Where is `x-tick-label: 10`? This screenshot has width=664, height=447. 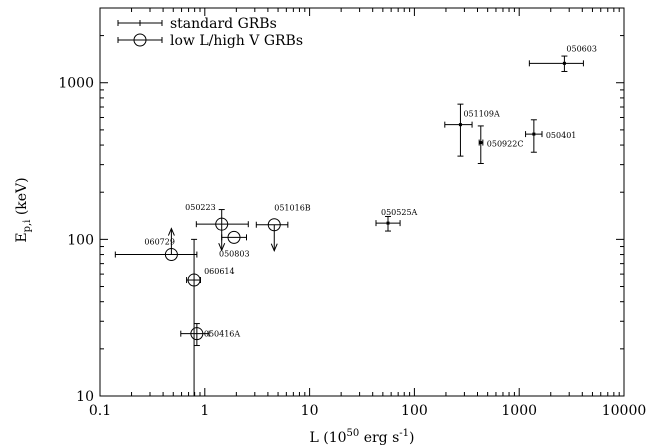 x-tick-label: 10 is located at coordinates (310, 411).